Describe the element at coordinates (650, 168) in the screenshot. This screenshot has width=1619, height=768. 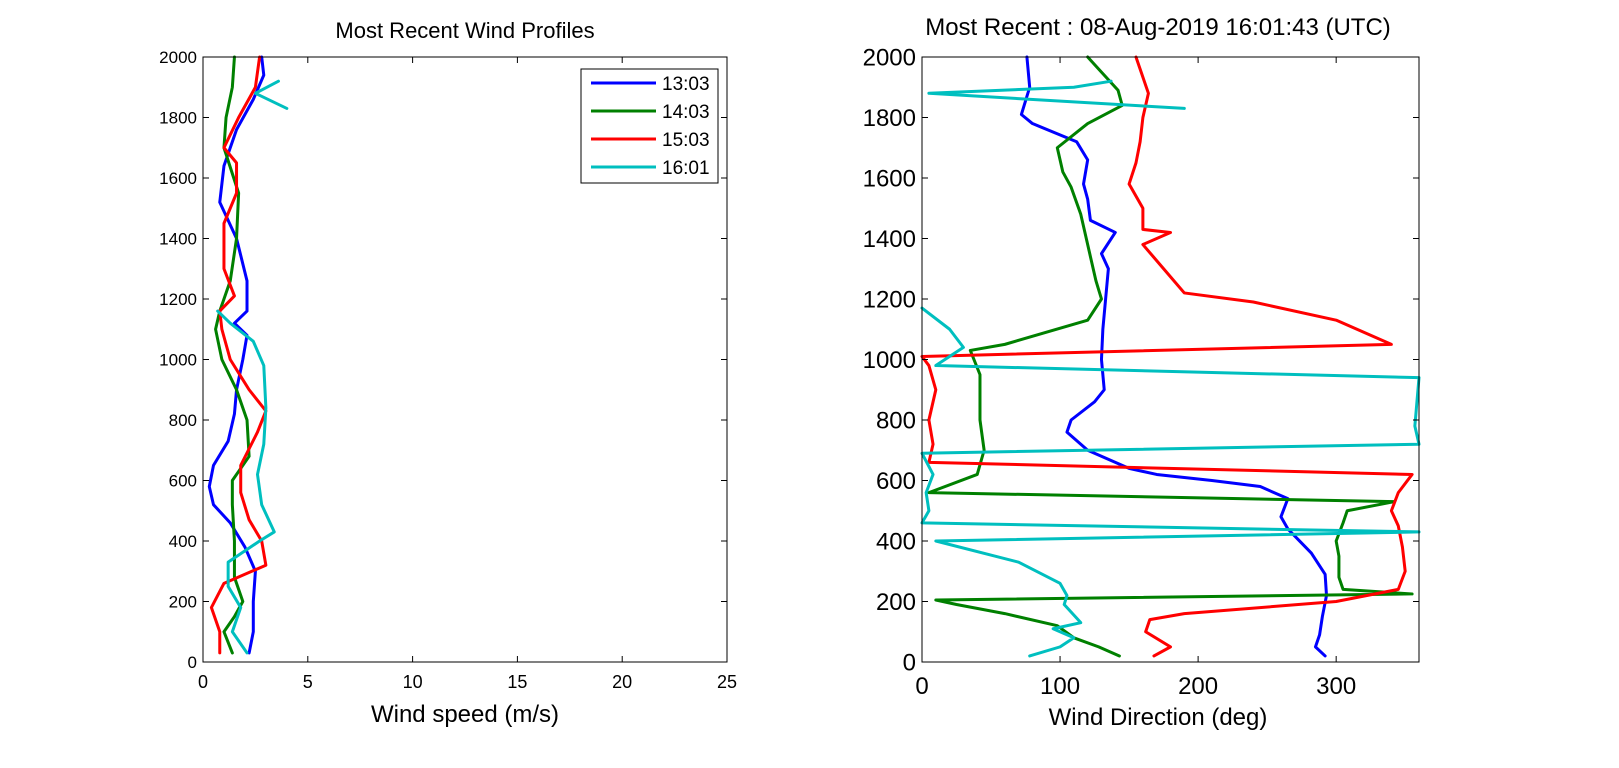
I see `legend-item: 16:01` at that location.